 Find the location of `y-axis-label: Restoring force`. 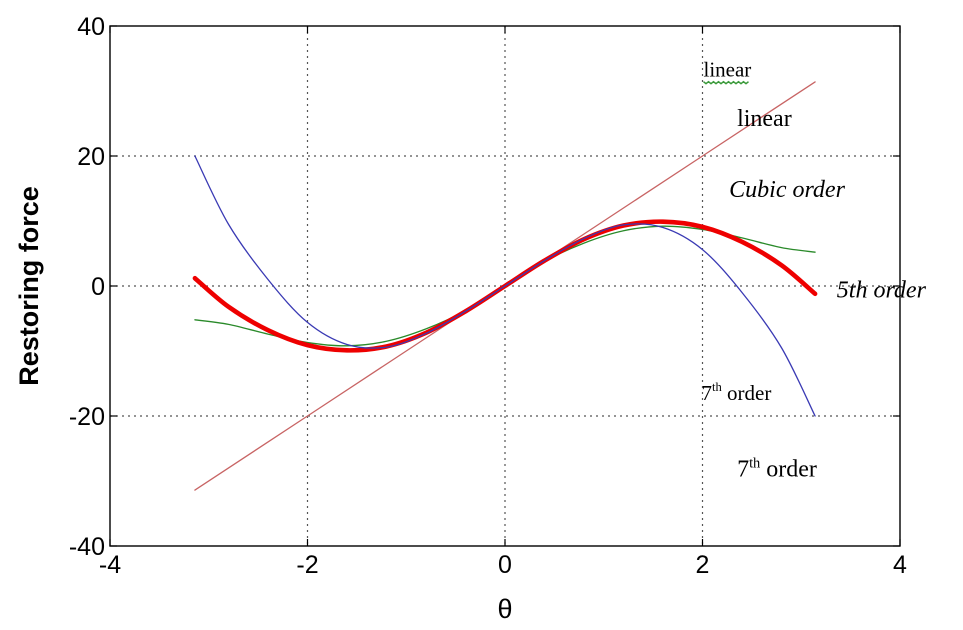

y-axis-label: Restoring force is located at coordinates (29, 286).